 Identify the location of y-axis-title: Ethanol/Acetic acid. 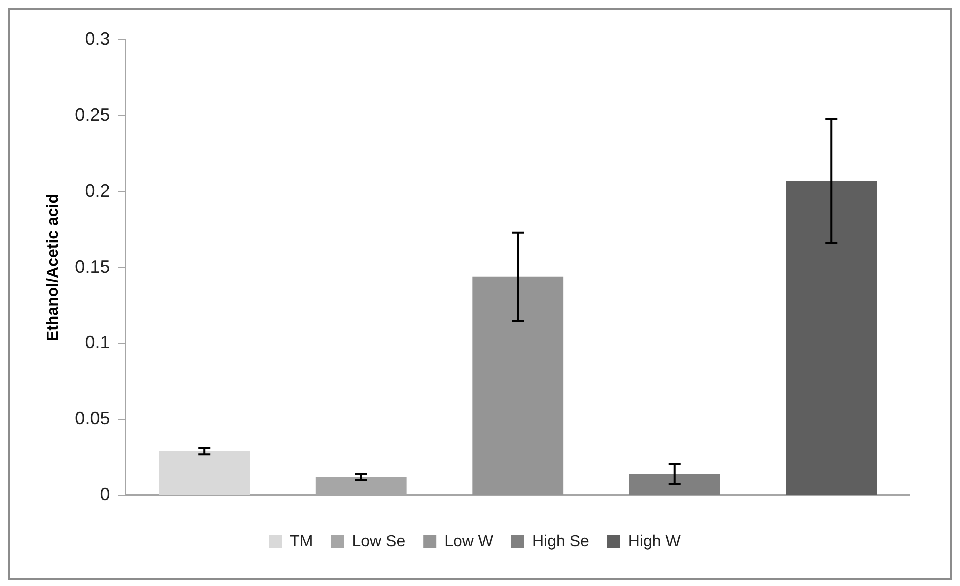
(53, 268).